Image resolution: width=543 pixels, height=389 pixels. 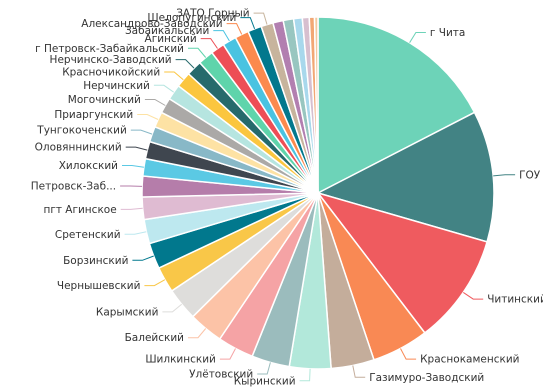 What do you see at coordinates (81, 131) in the screenshot?
I see `pie-slice-label: Тунгокоченский` at bounding box center [81, 131].